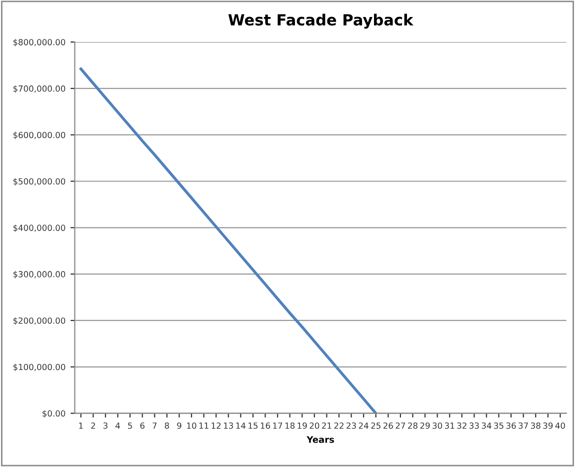  What do you see at coordinates (179, 425) in the screenshot?
I see `x-tick-label: 9` at bounding box center [179, 425].